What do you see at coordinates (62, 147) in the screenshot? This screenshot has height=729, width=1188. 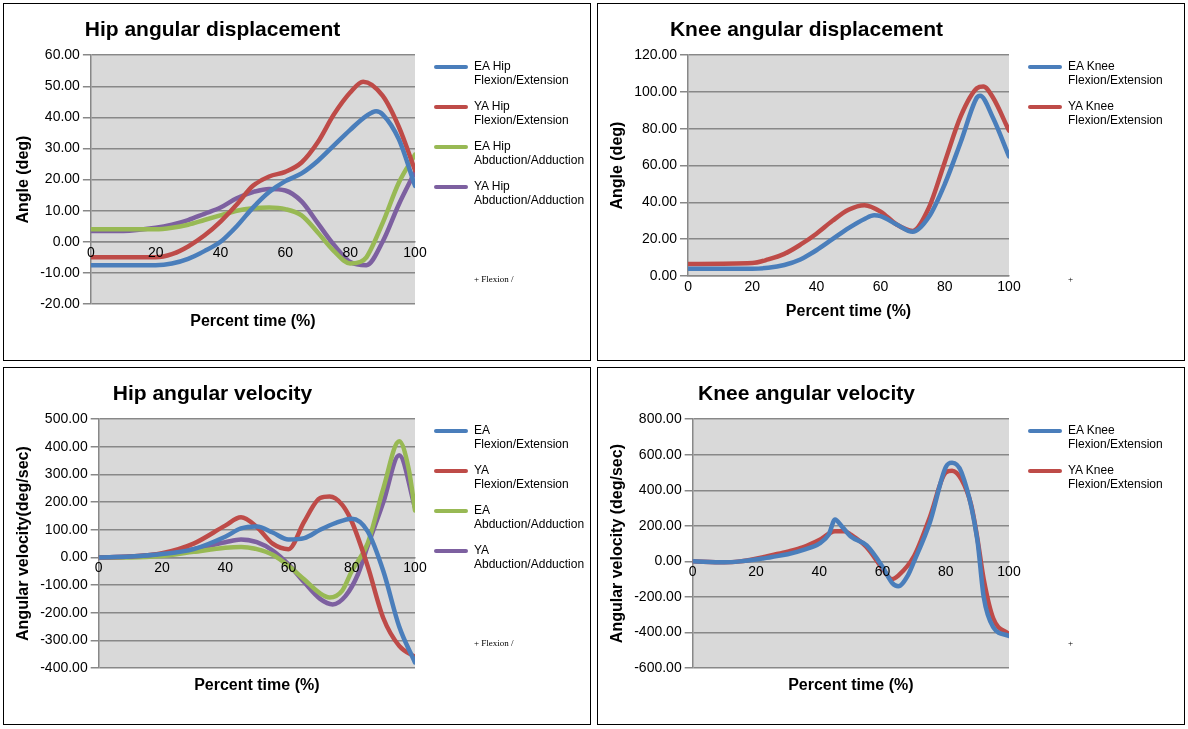 I see `y-tick-label: 30.00` at bounding box center [62, 147].